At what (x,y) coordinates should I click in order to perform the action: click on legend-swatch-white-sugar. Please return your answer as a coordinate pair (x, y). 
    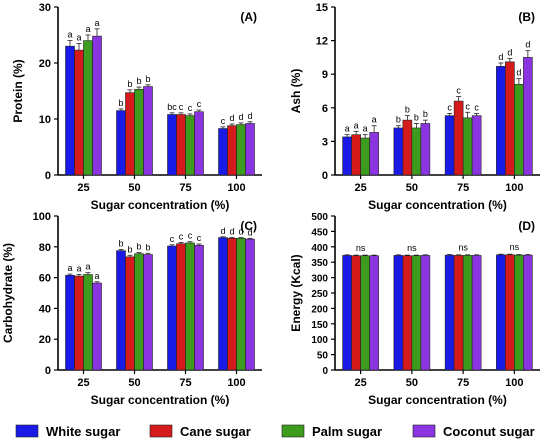
    Looking at the image, I should click on (27, 431).